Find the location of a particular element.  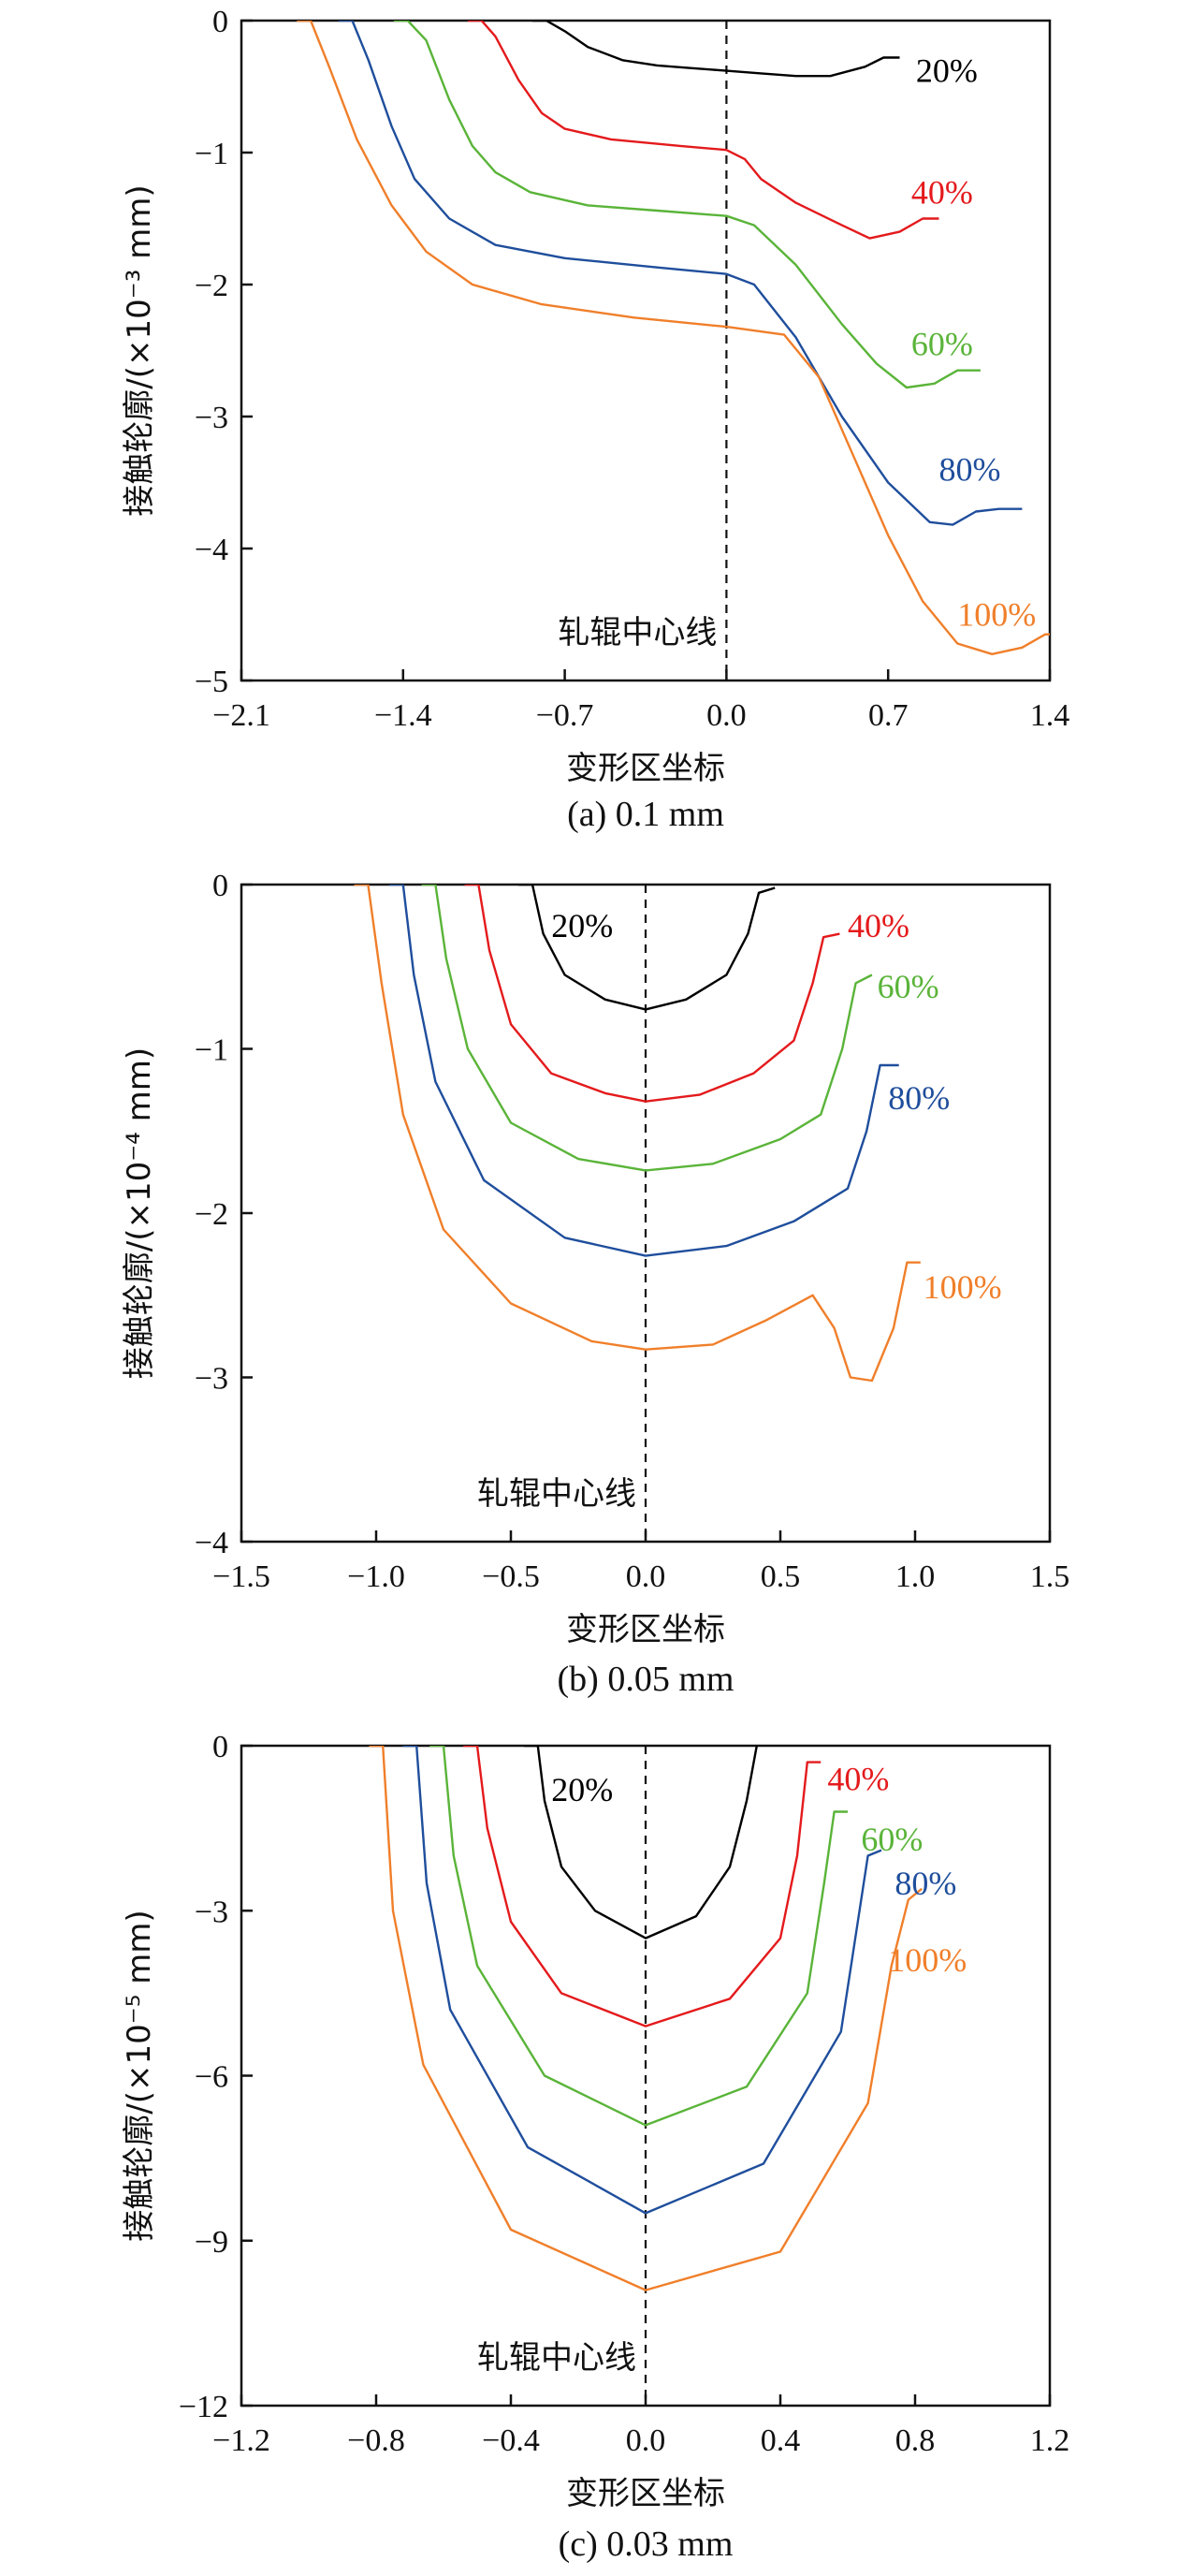

panel-caption: (c) 0.03 mm is located at coordinates (646, 2544).